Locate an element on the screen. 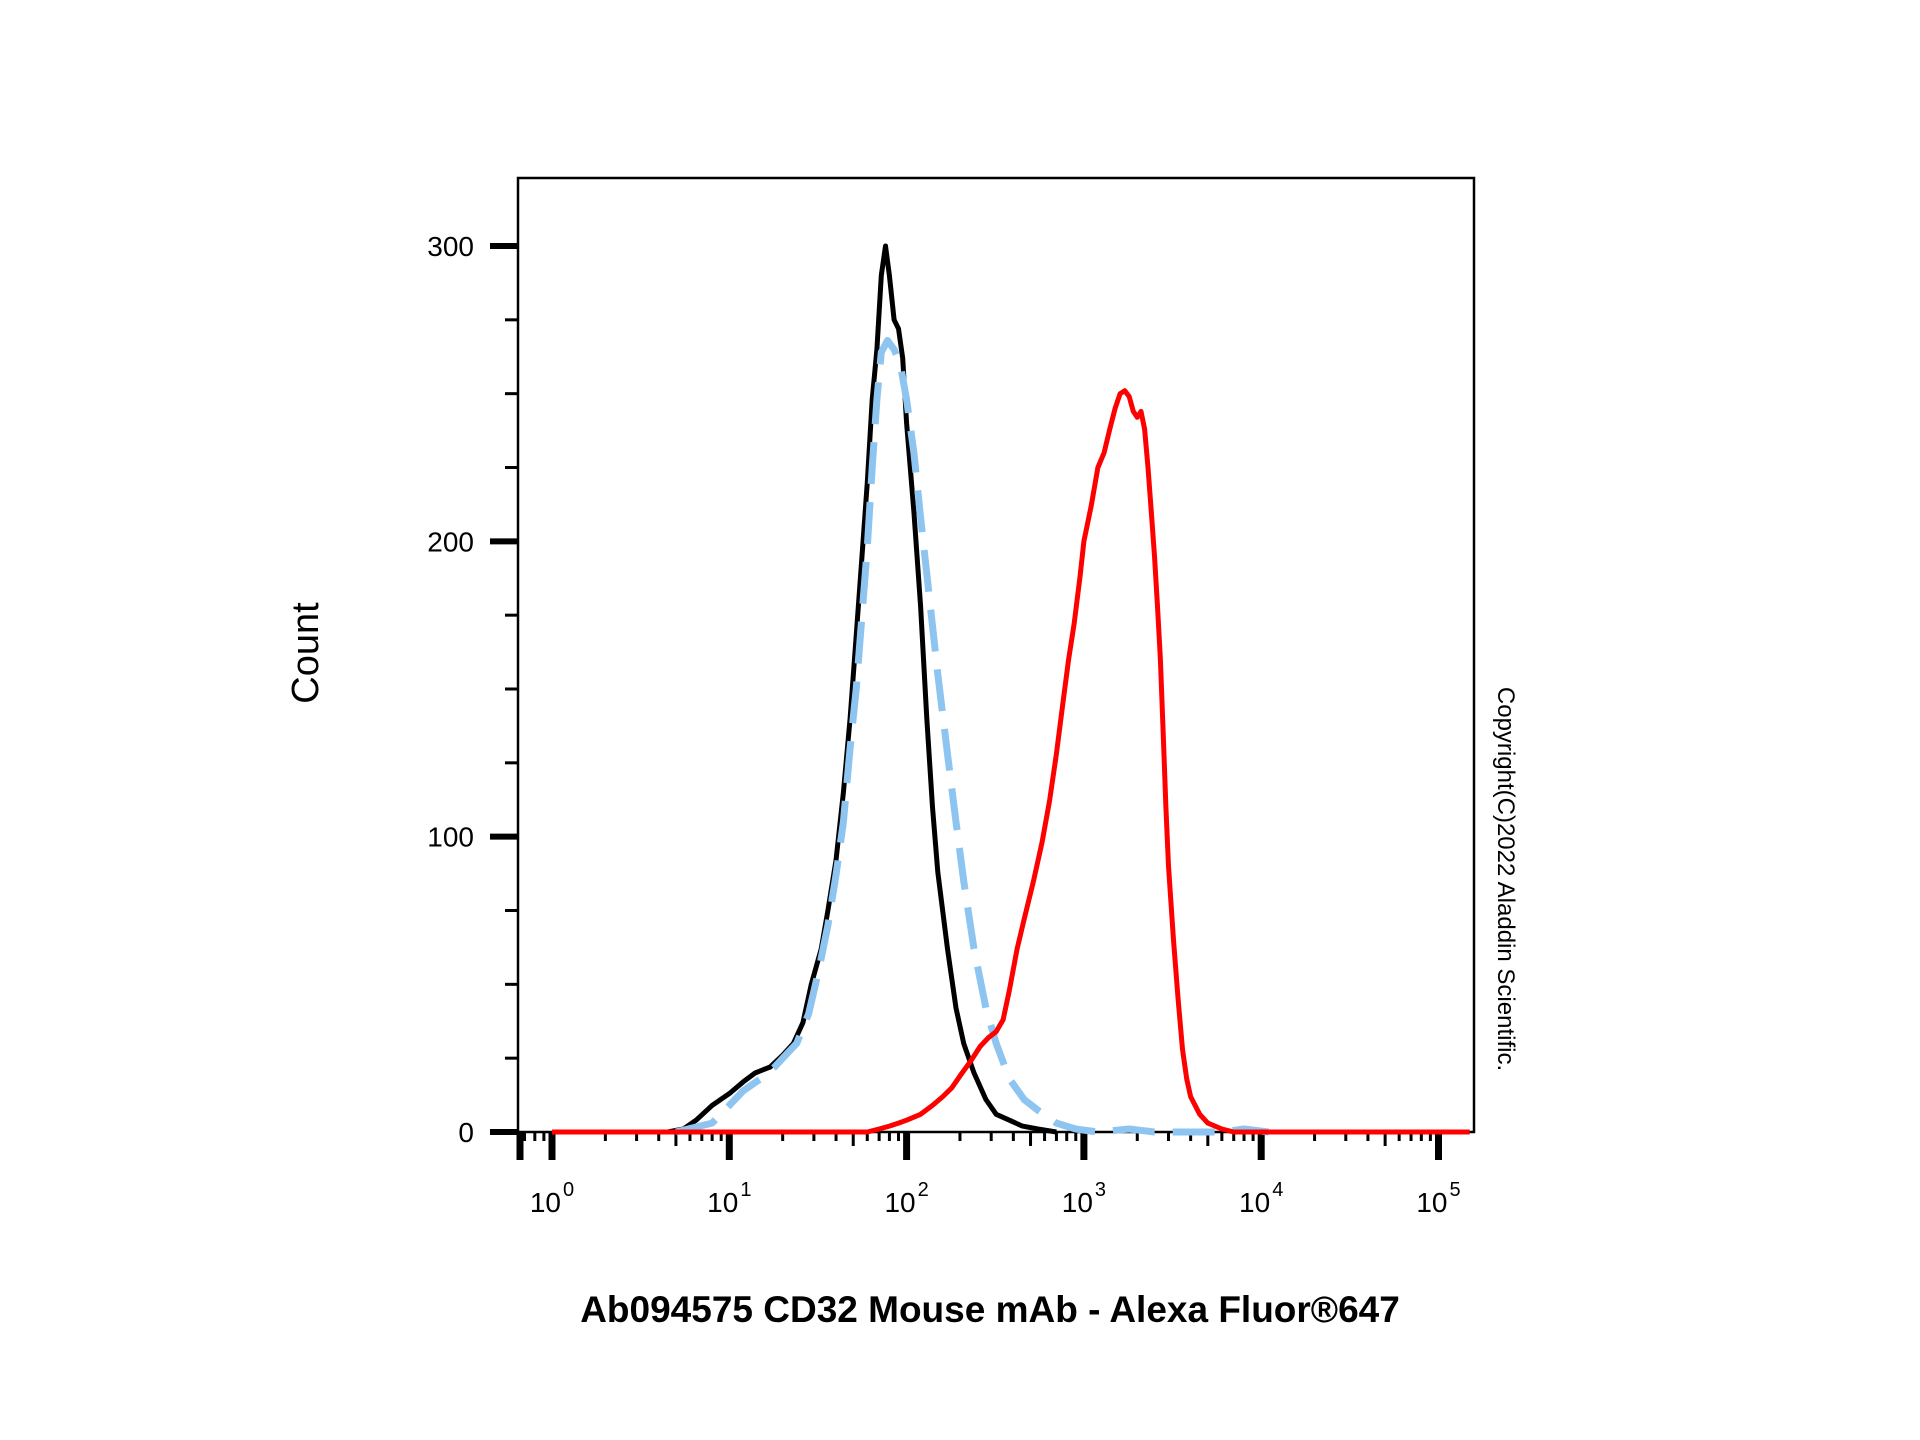 The height and width of the screenshot is (1440, 1920). x-tick-label: 10 3 is located at coordinates (1084, 1198).